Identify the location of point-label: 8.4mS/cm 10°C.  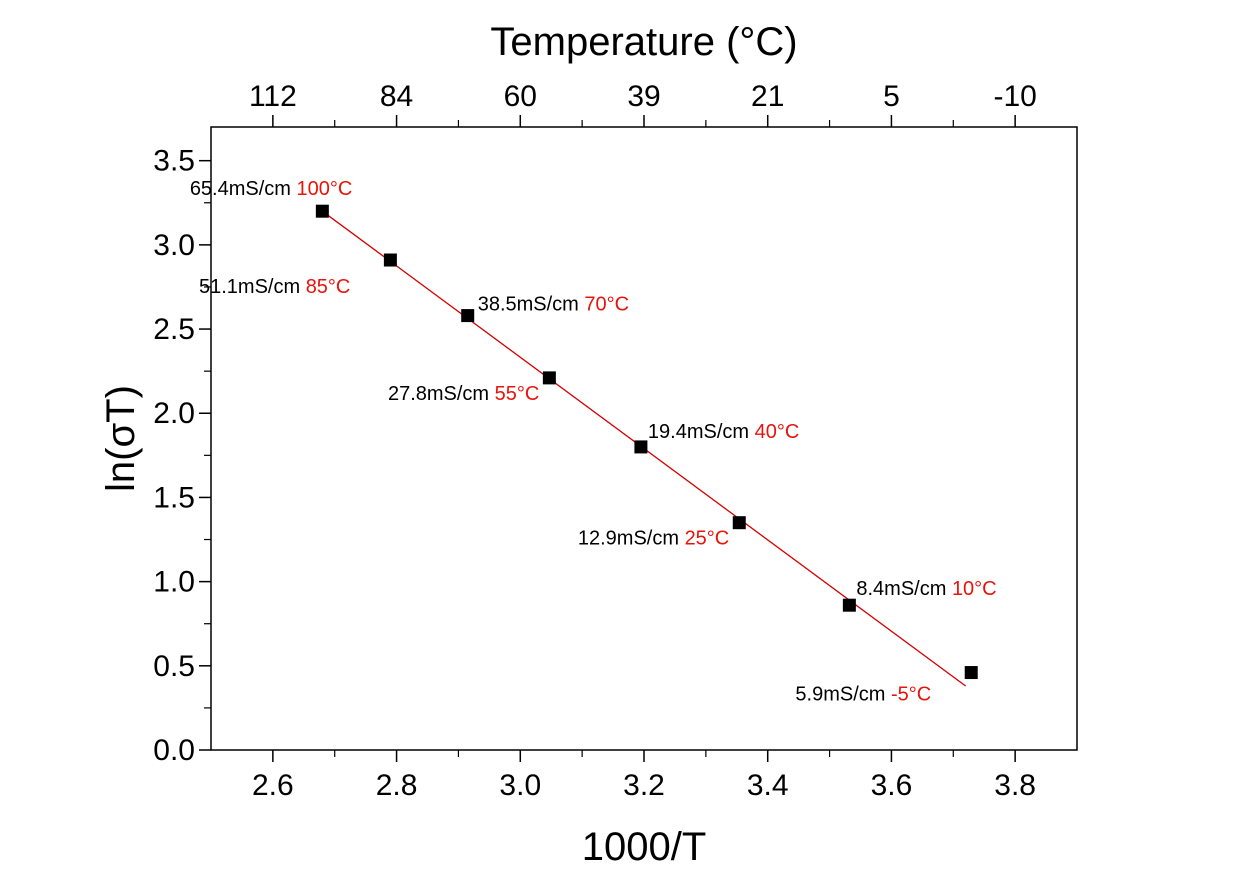
(926, 589).